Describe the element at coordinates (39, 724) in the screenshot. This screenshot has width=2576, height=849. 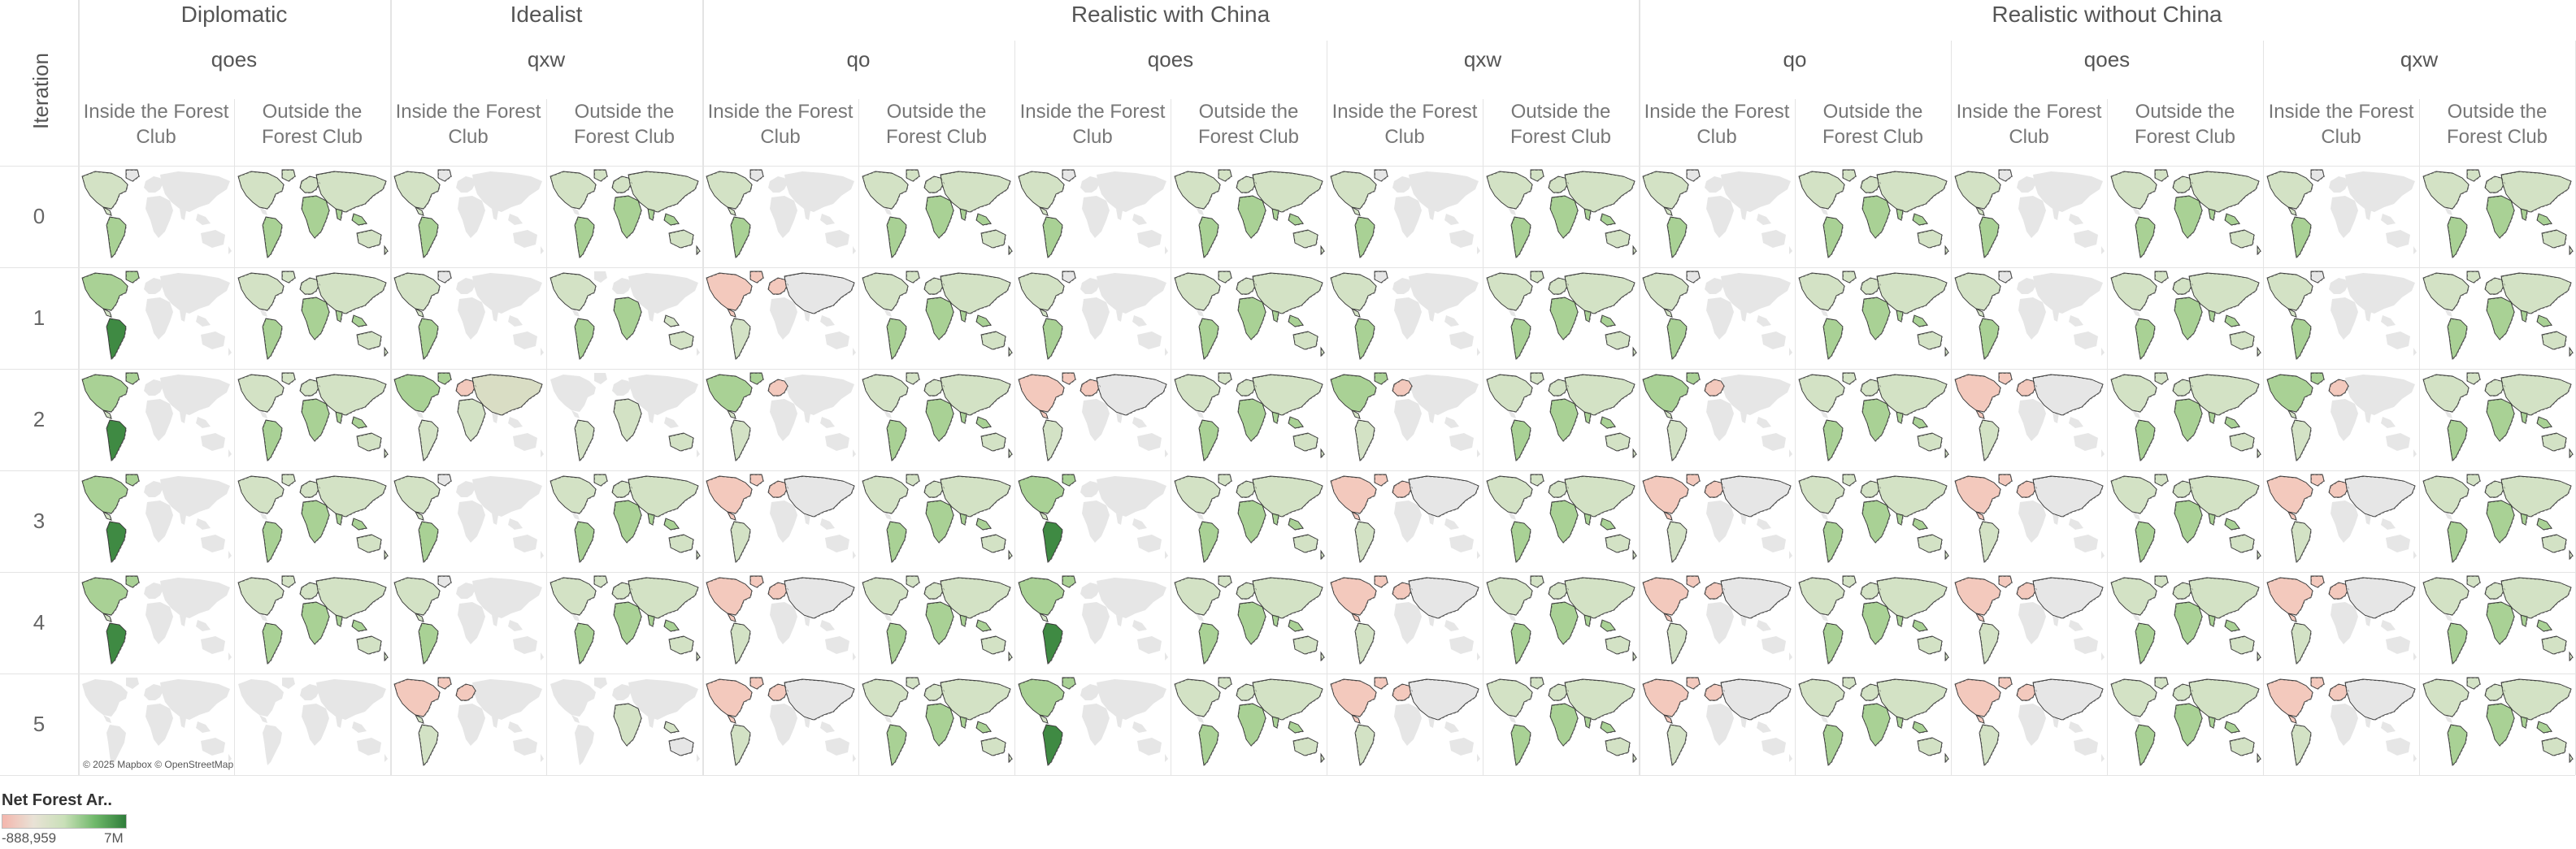
I see `iteration-label: 5` at that location.